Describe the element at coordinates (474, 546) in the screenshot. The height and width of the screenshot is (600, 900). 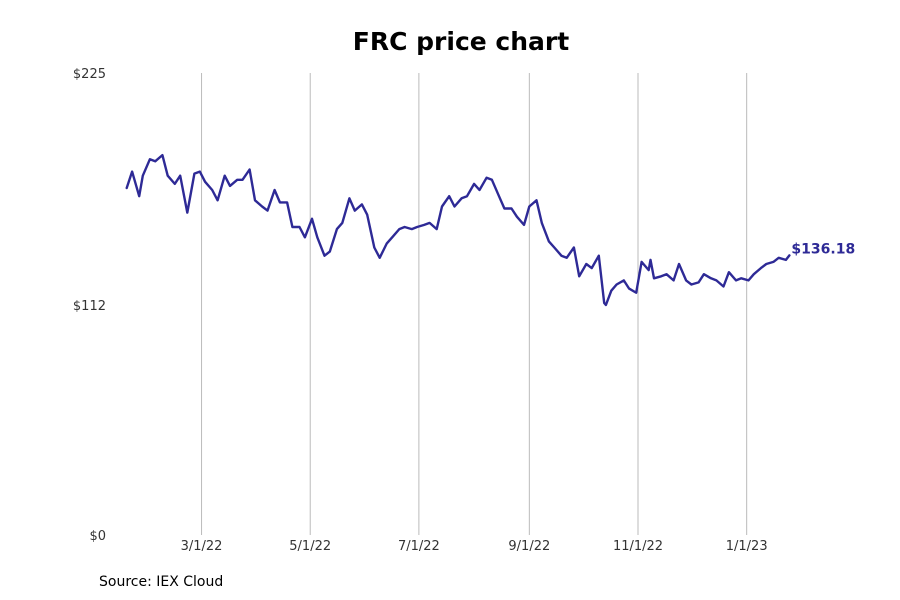
I see `x-axis-tick-labels: 3/1/22 5/1/22 7/1/22 9/1/22 11/1/22 1/1/23` at that location.